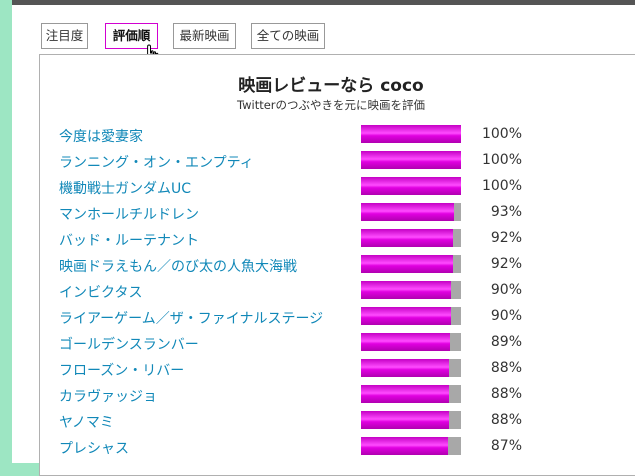  What do you see at coordinates (506, 446) in the screenshot?
I see `score-percent: 87%` at bounding box center [506, 446].